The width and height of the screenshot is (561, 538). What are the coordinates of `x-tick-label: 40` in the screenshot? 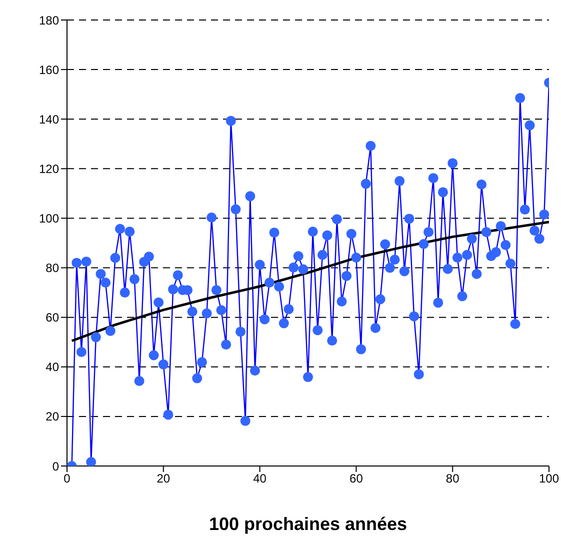 It's located at (260, 479).